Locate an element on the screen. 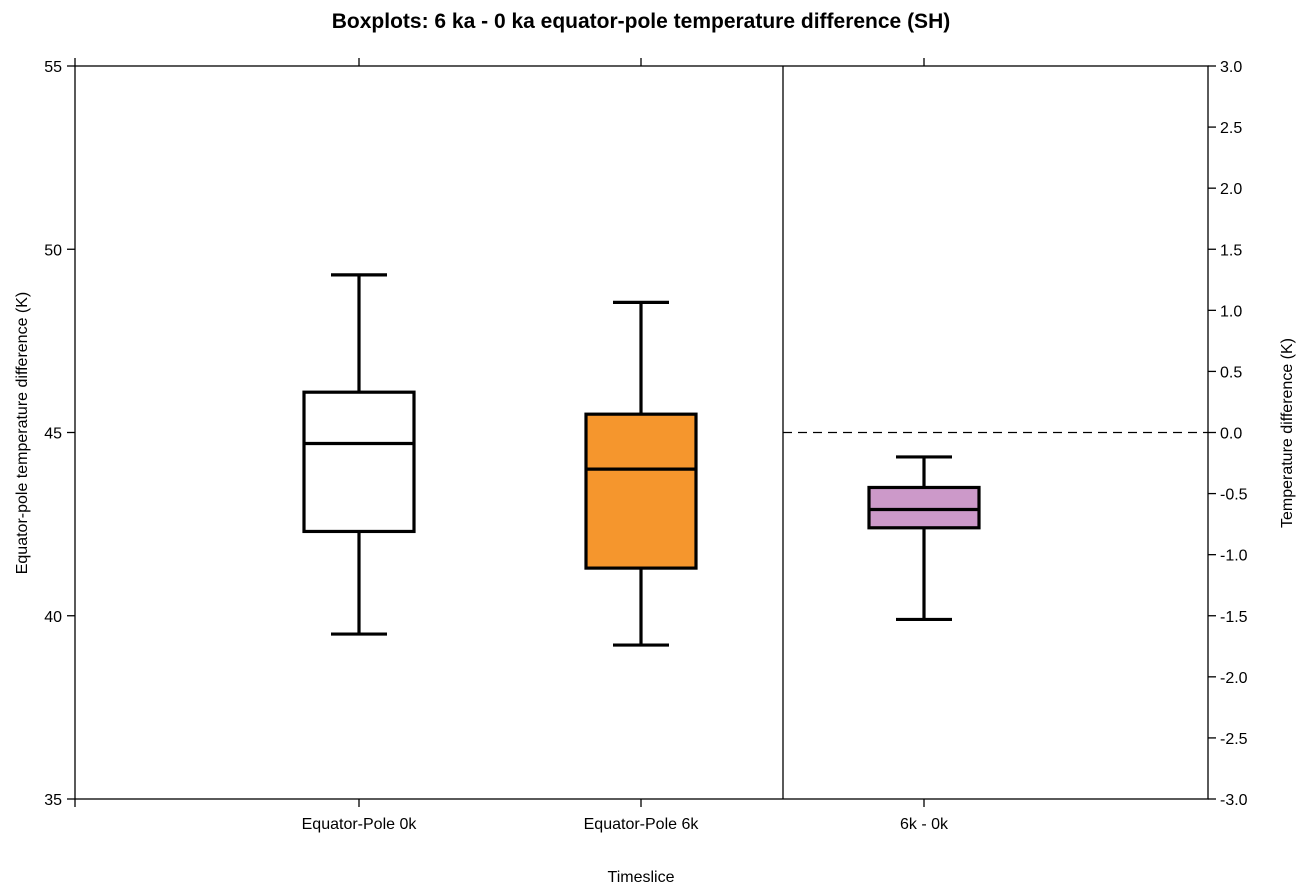  y-right-tick-label: 3.0 is located at coordinates (1231, 67).